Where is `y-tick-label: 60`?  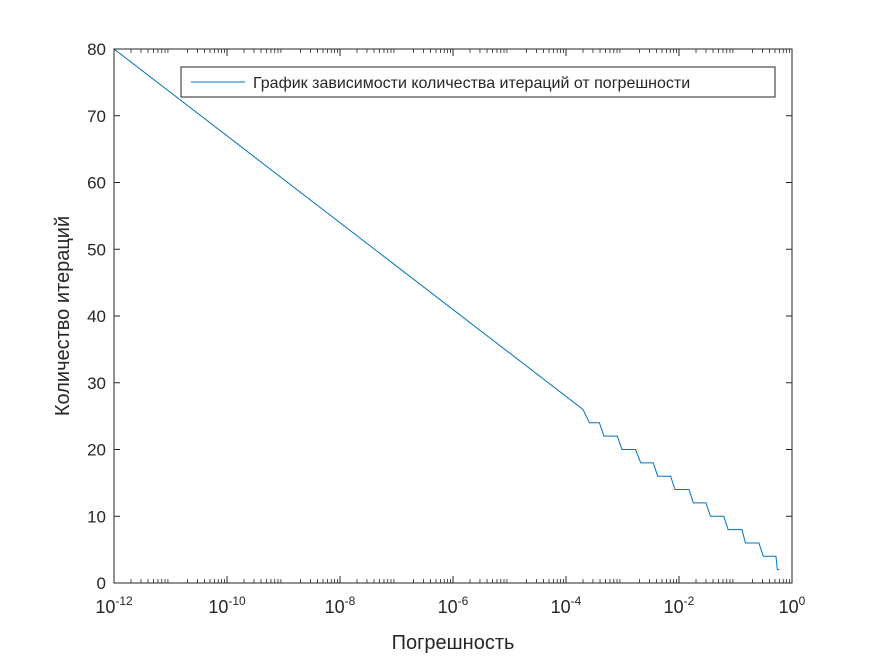 y-tick-label: 60 is located at coordinates (96, 183).